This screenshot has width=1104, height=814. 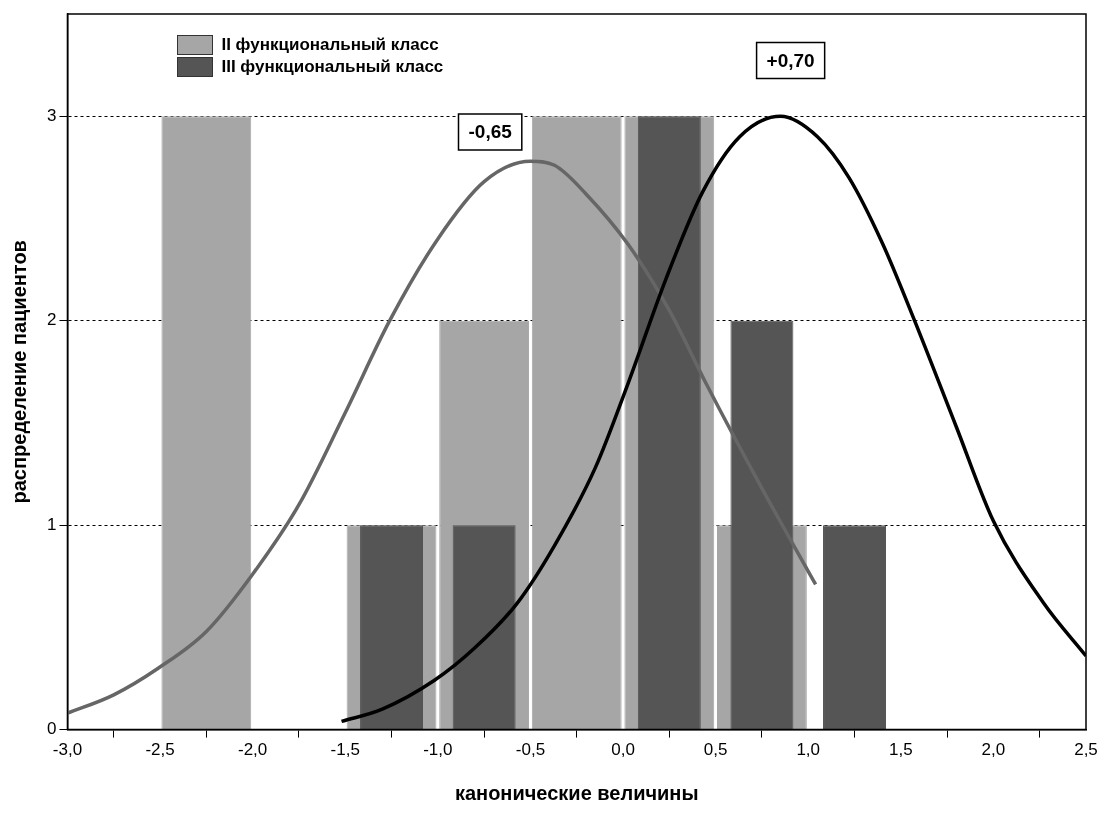 What do you see at coordinates (345, 750) in the screenshot?
I see `x-tick-label: -1,5` at bounding box center [345, 750].